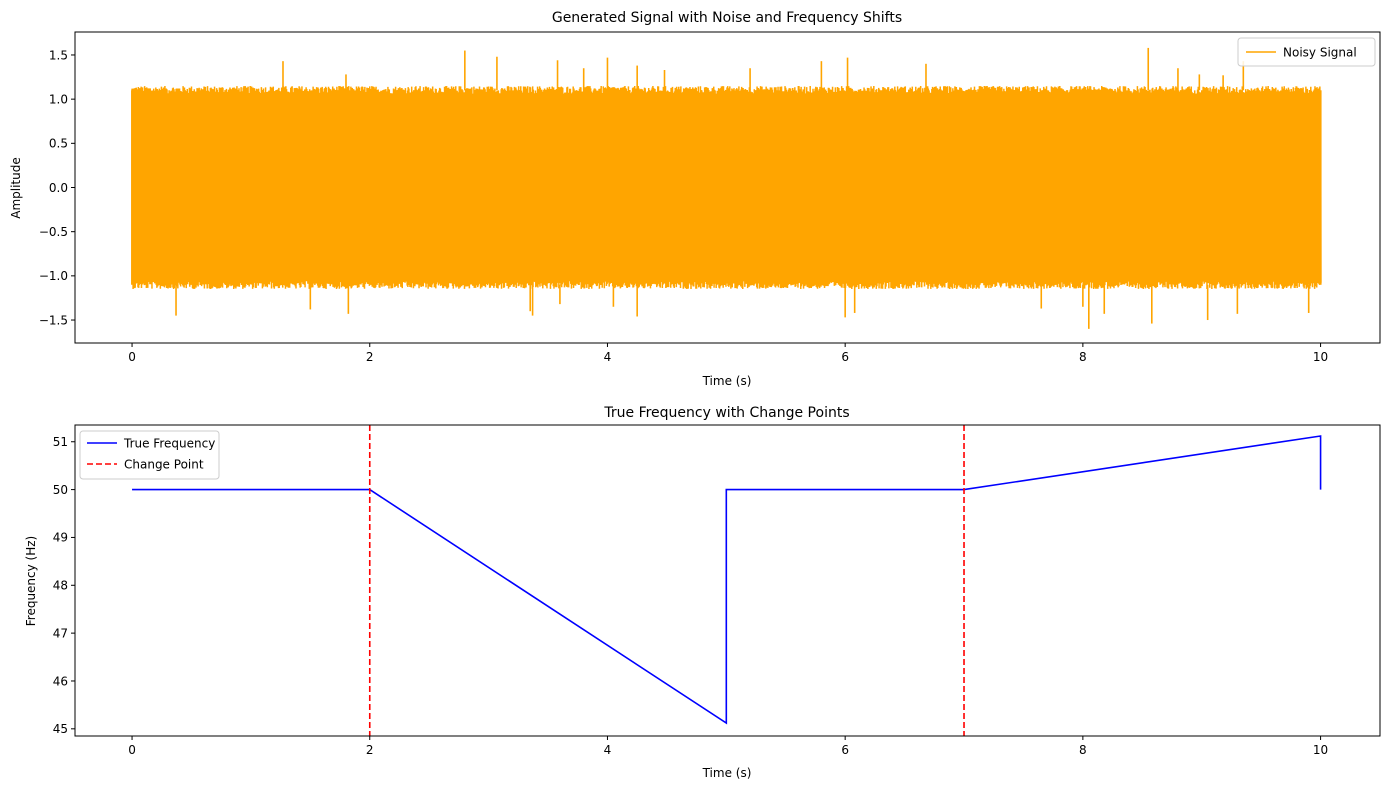  What do you see at coordinates (60, 729) in the screenshot?
I see `frequency-y-tick-label: 45` at bounding box center [60, 729].